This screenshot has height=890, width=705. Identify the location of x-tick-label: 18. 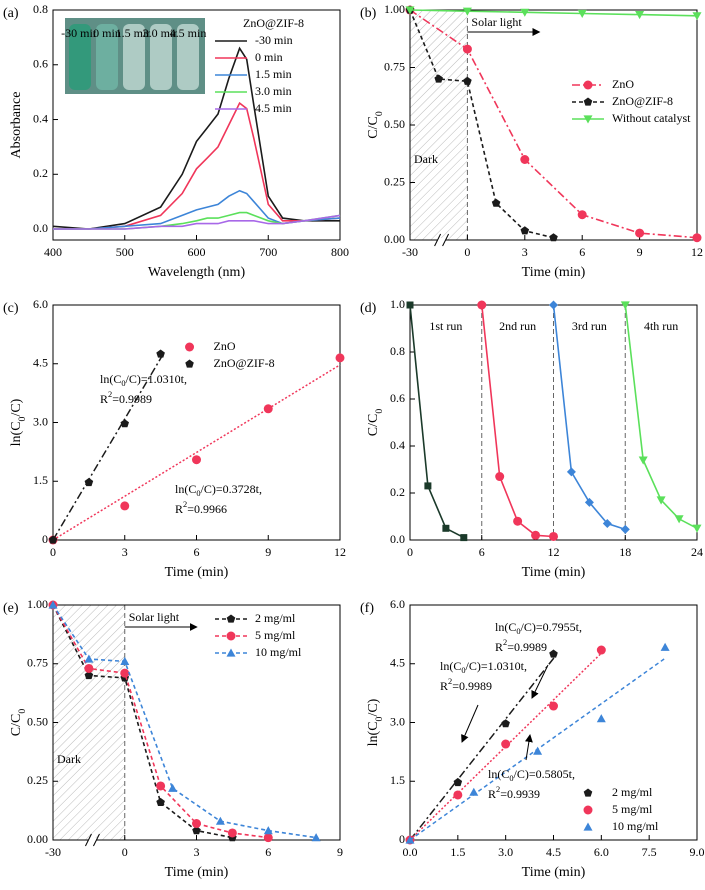
(625, 552).